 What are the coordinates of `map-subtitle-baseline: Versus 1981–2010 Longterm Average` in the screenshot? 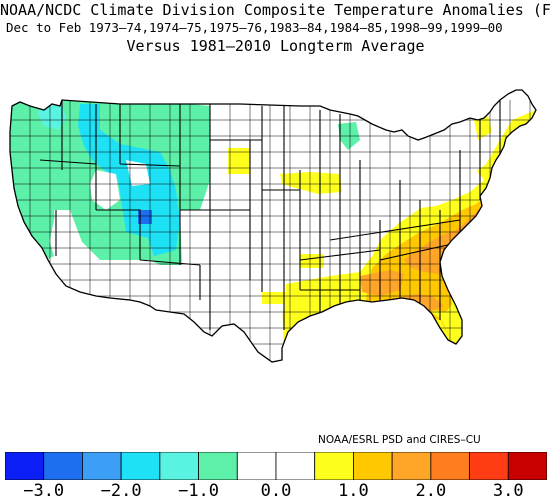 It's located at (275, 46).